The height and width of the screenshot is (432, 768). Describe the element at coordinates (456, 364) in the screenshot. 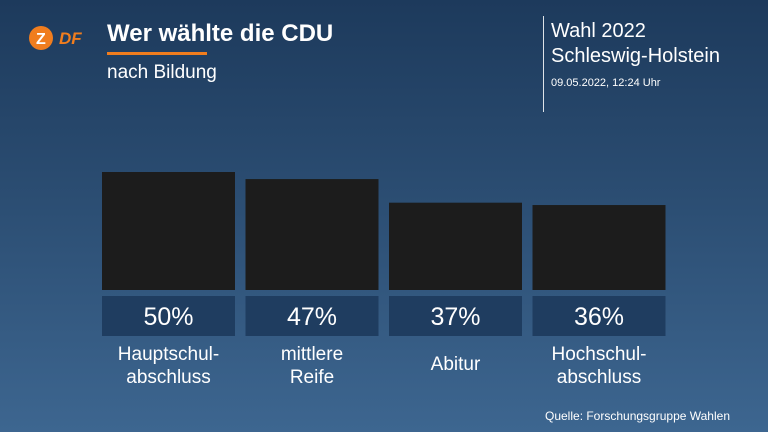

I see `category-label: Abitur` at that location.